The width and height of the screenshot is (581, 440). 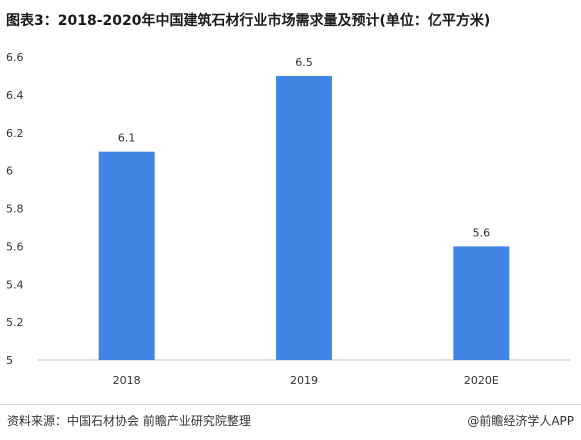 What do you see at coordinates (127, 380) in the screenshot?
I see `x-tick-label: 2018` at bounding box center [127, 380].